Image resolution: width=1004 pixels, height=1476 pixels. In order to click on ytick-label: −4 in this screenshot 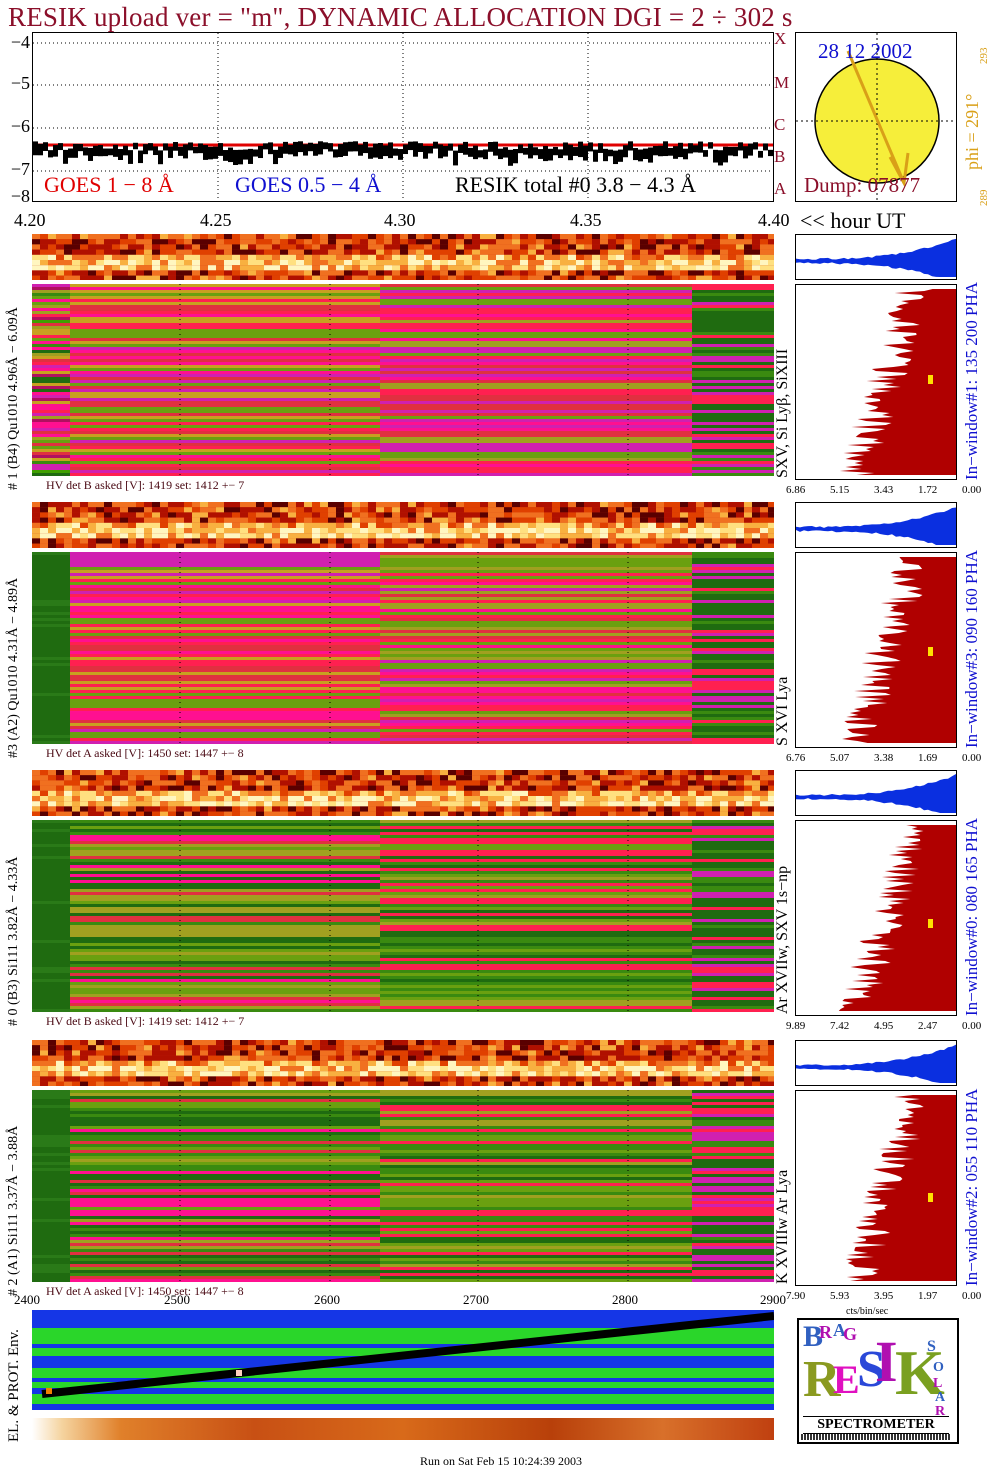, I will do `click(20, 42)`.